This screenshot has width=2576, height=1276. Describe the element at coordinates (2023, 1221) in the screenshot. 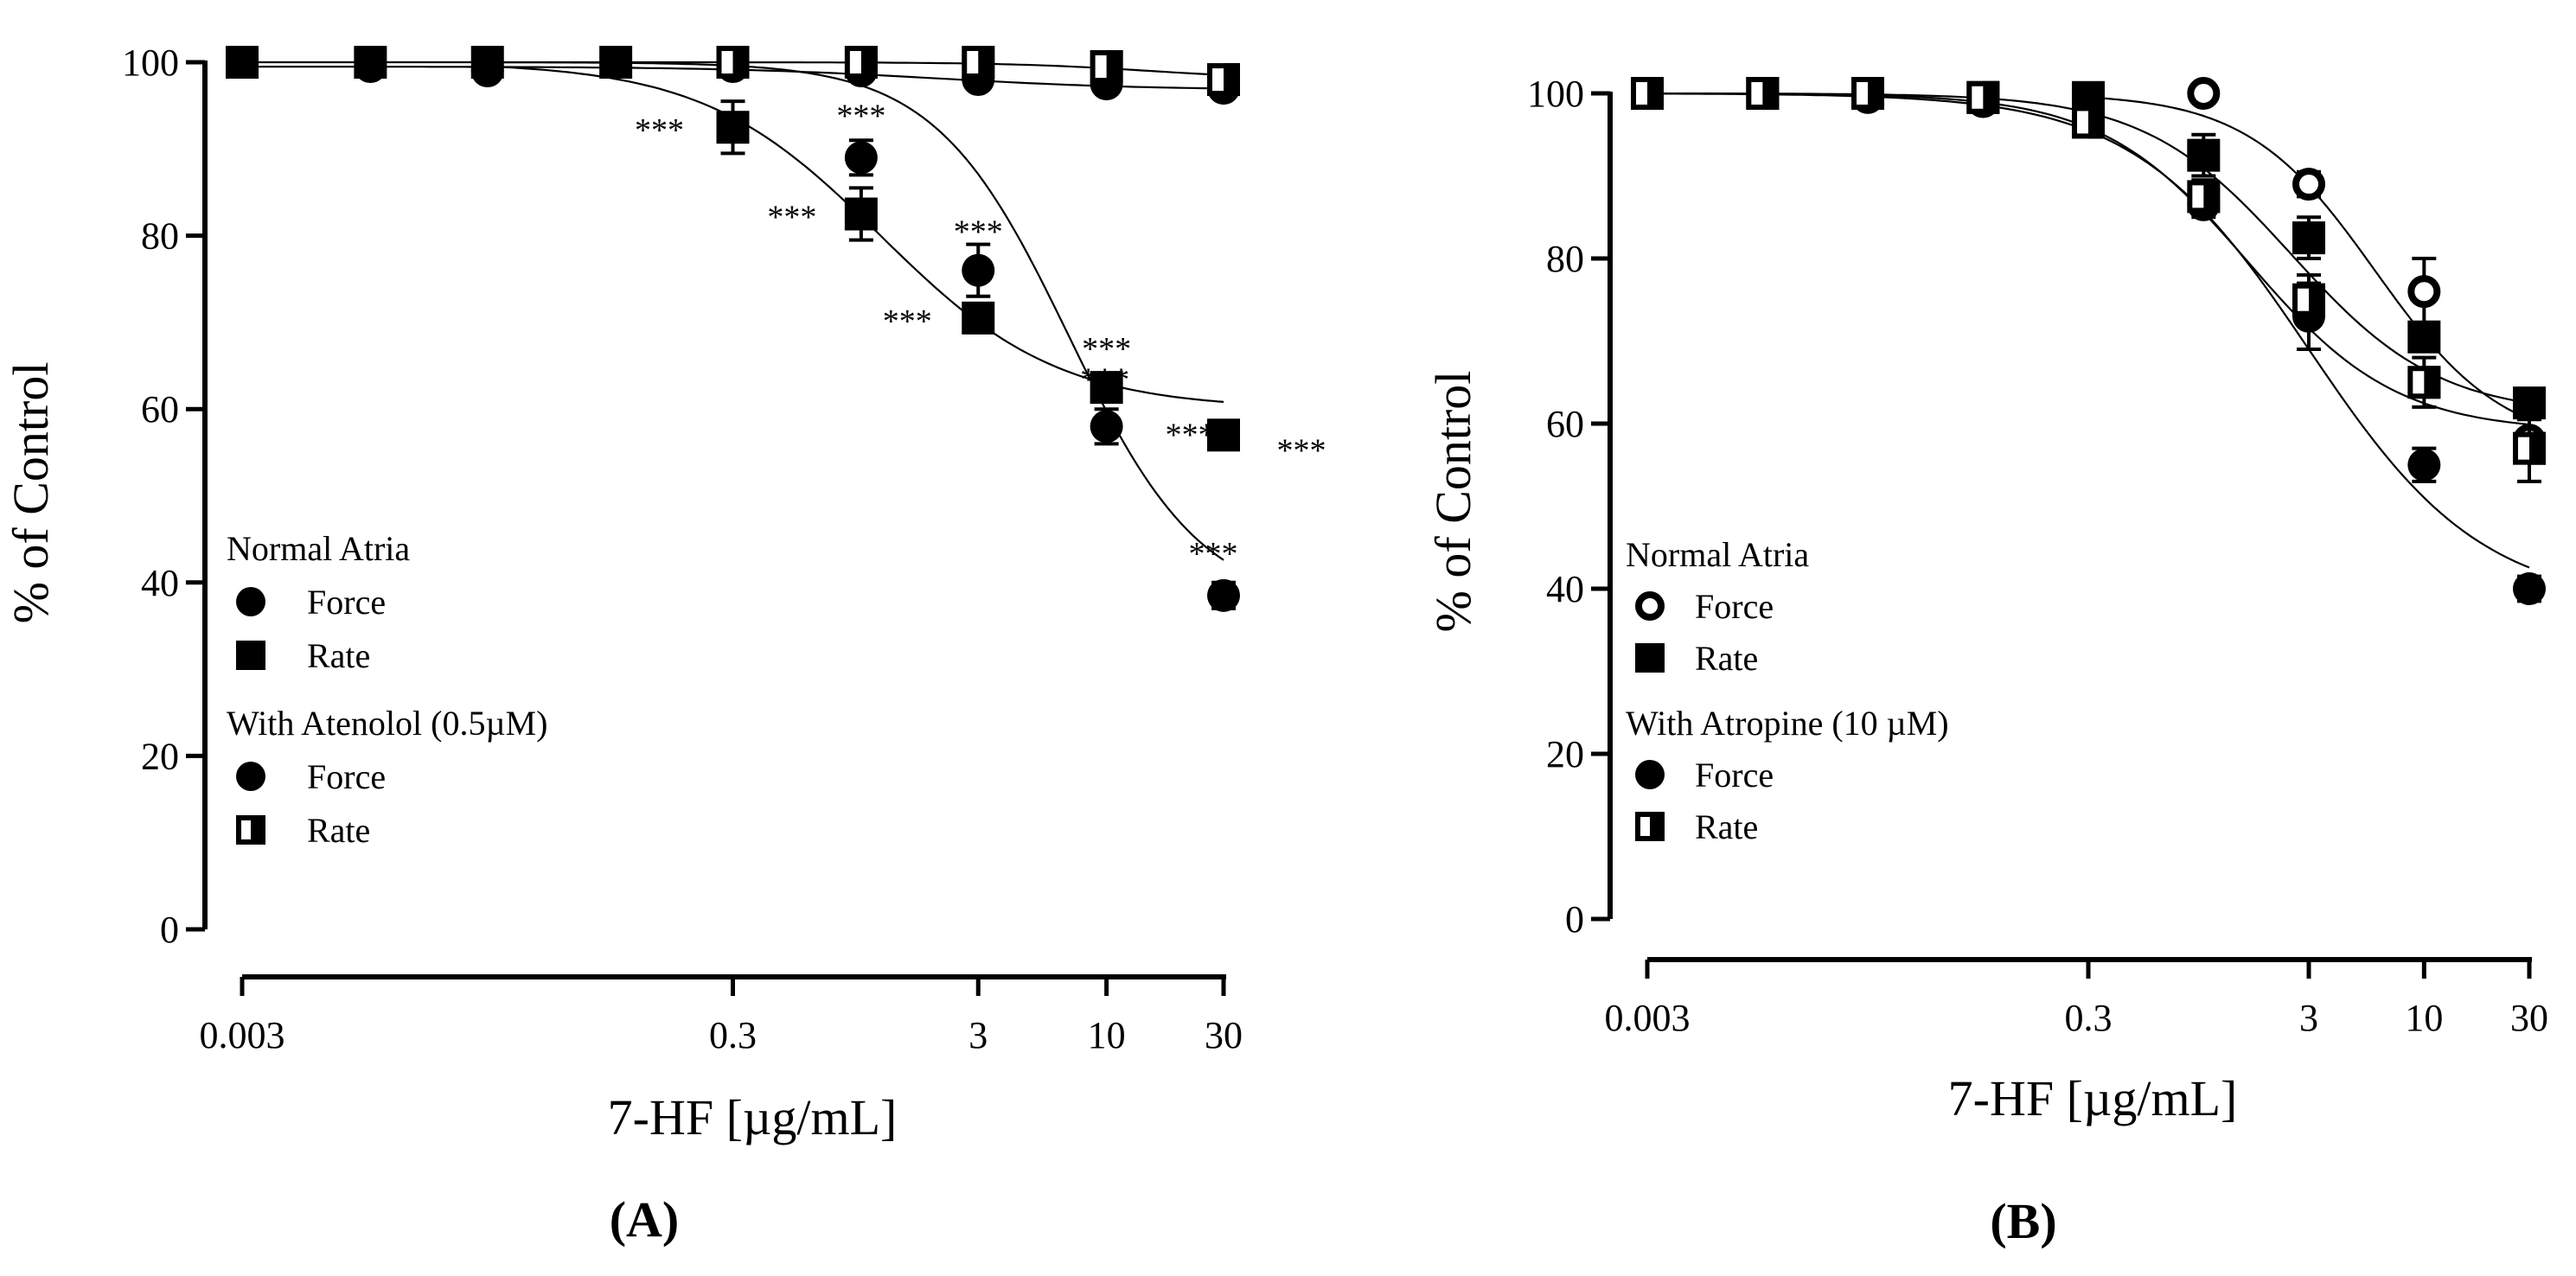

I see `panel-label: (B)` at that location.